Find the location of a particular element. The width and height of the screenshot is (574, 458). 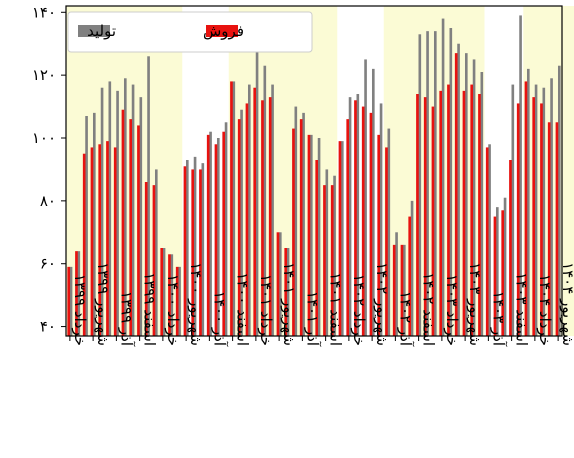

x-tick-label: اسفند ۱۴۰۰ is located at coordinates (243, 309).